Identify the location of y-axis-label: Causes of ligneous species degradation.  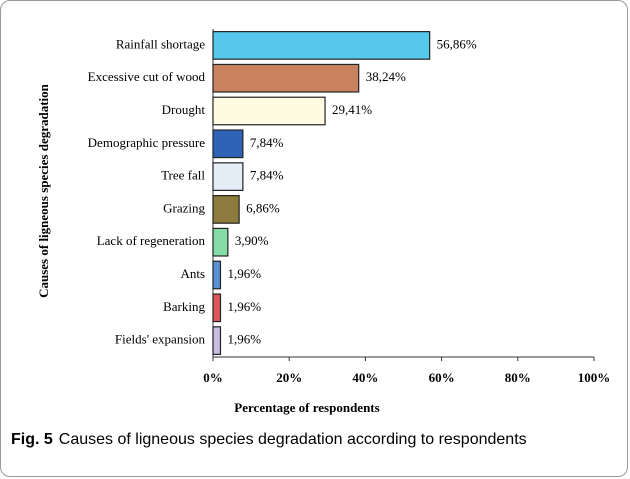
(43, 190).